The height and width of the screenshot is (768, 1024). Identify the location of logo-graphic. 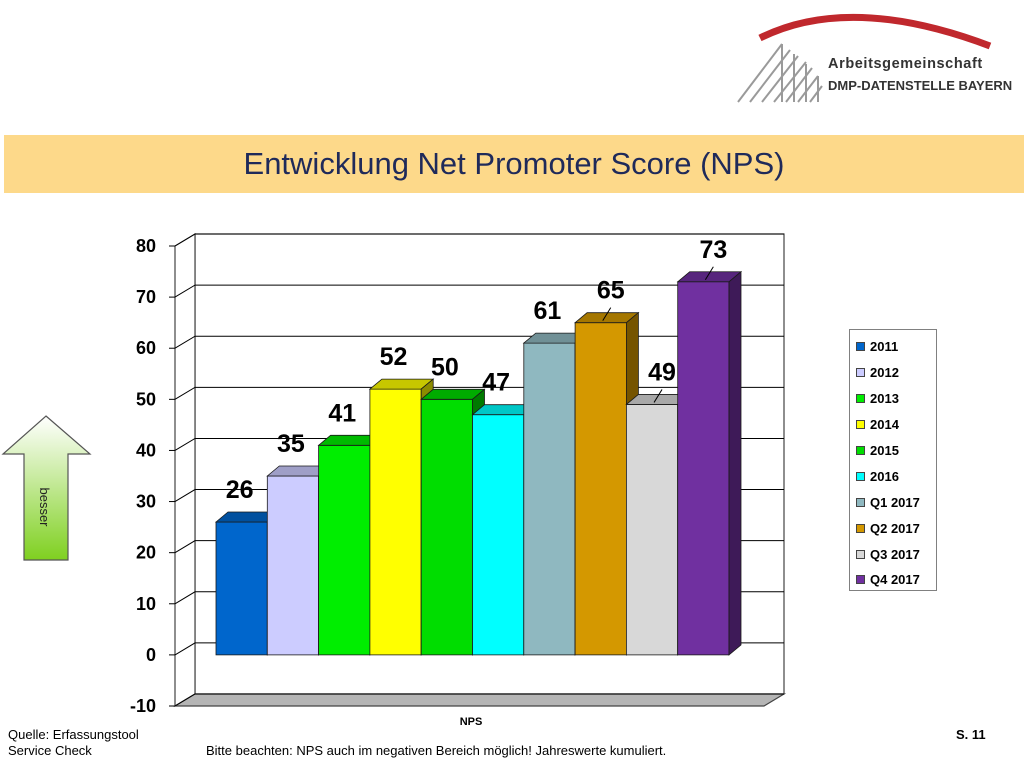
(864, 58).